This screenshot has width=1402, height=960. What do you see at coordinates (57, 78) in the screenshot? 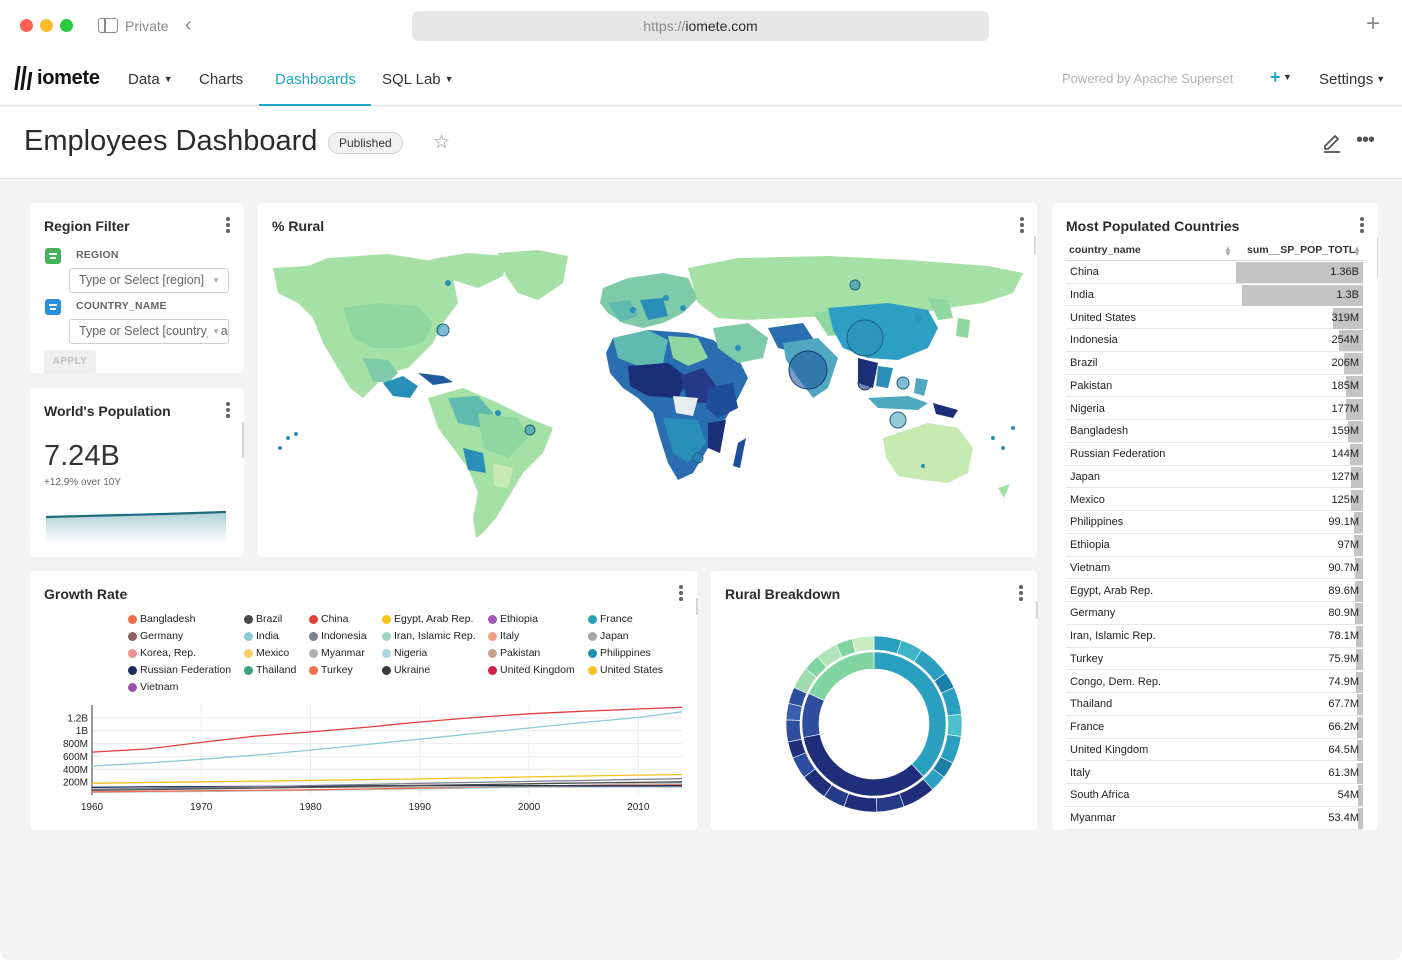
I see `iomete-logo: iomete` at bounding box center [57, 78].